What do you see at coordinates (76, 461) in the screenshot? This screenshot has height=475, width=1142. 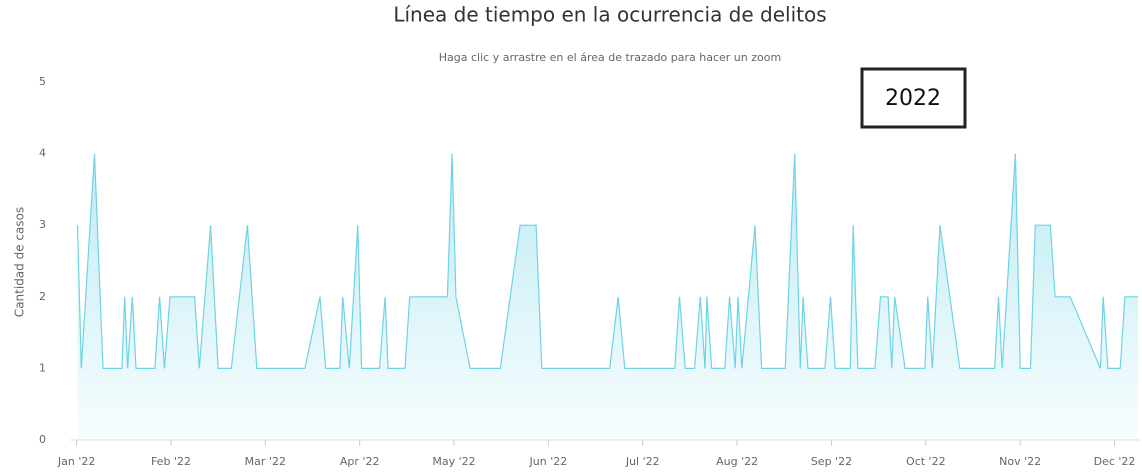 I see `x-tick-label: Jan '22` at bounding box center [76, 461].